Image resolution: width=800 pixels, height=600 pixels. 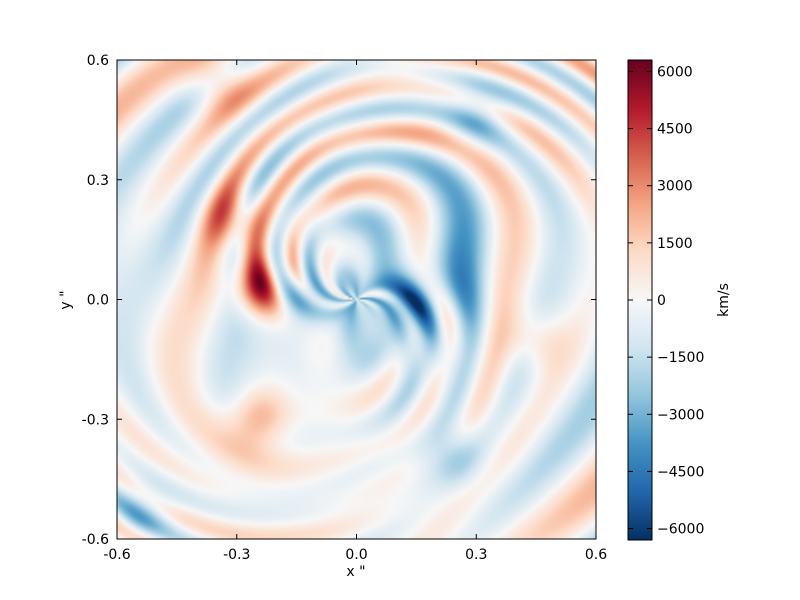 What do you see at coordinates (675, 187) in the screenshot?
I see `colorbar-tick-label: 3000` at bounding box center [675, 187].